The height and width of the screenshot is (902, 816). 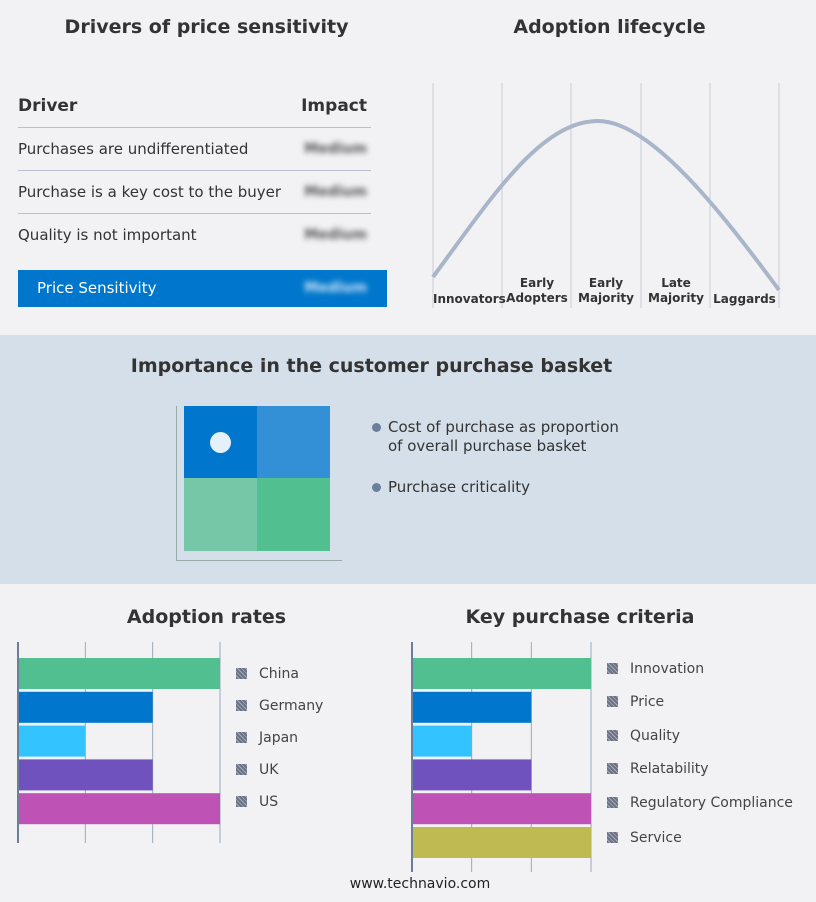 What do you see at coordinates (259, 560) in the screenshot?
I see `matrix-axis-x` at bounding box center [259, 560].